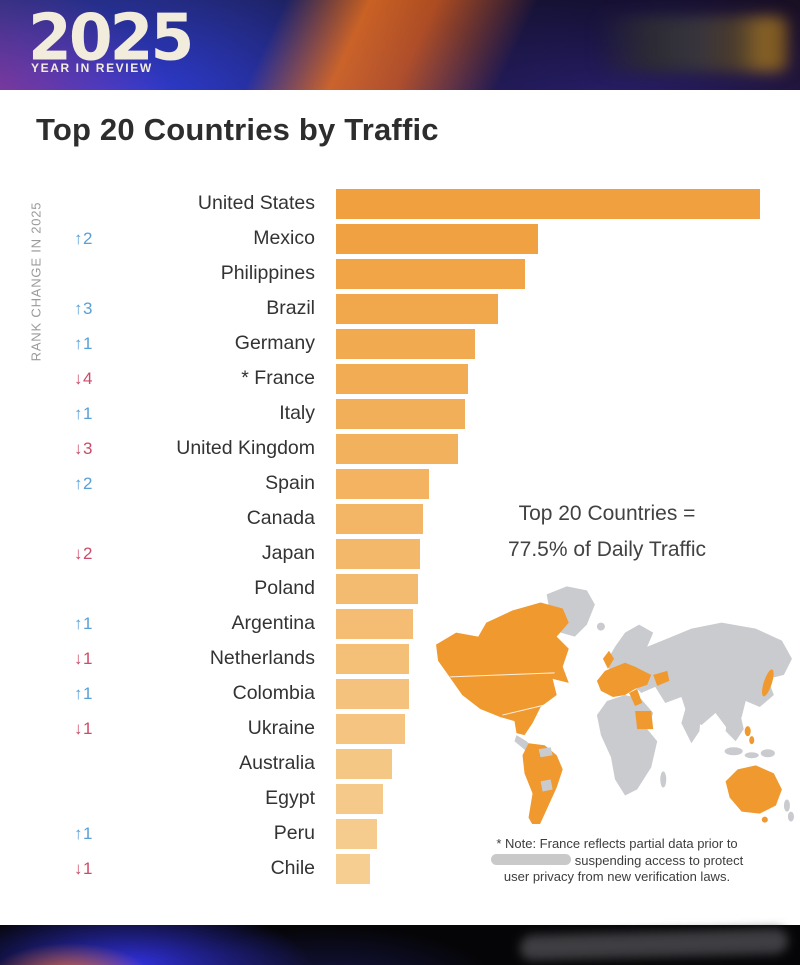 The height and width of the screenshot is (965, 800). Describe the element at coordinates (734, 726) in the screenshot. I see `map-indochina` at that location.